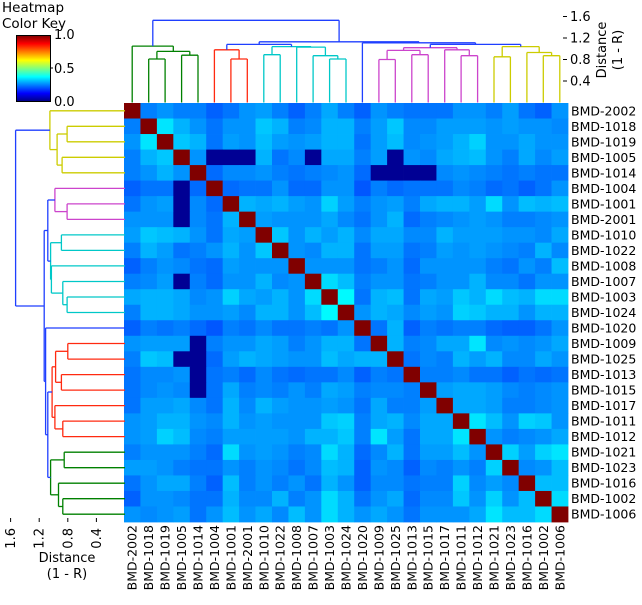  Describe the element at coordinates (214, 557) in the screenshot. I see `column-label: BMD-1004` at that location.